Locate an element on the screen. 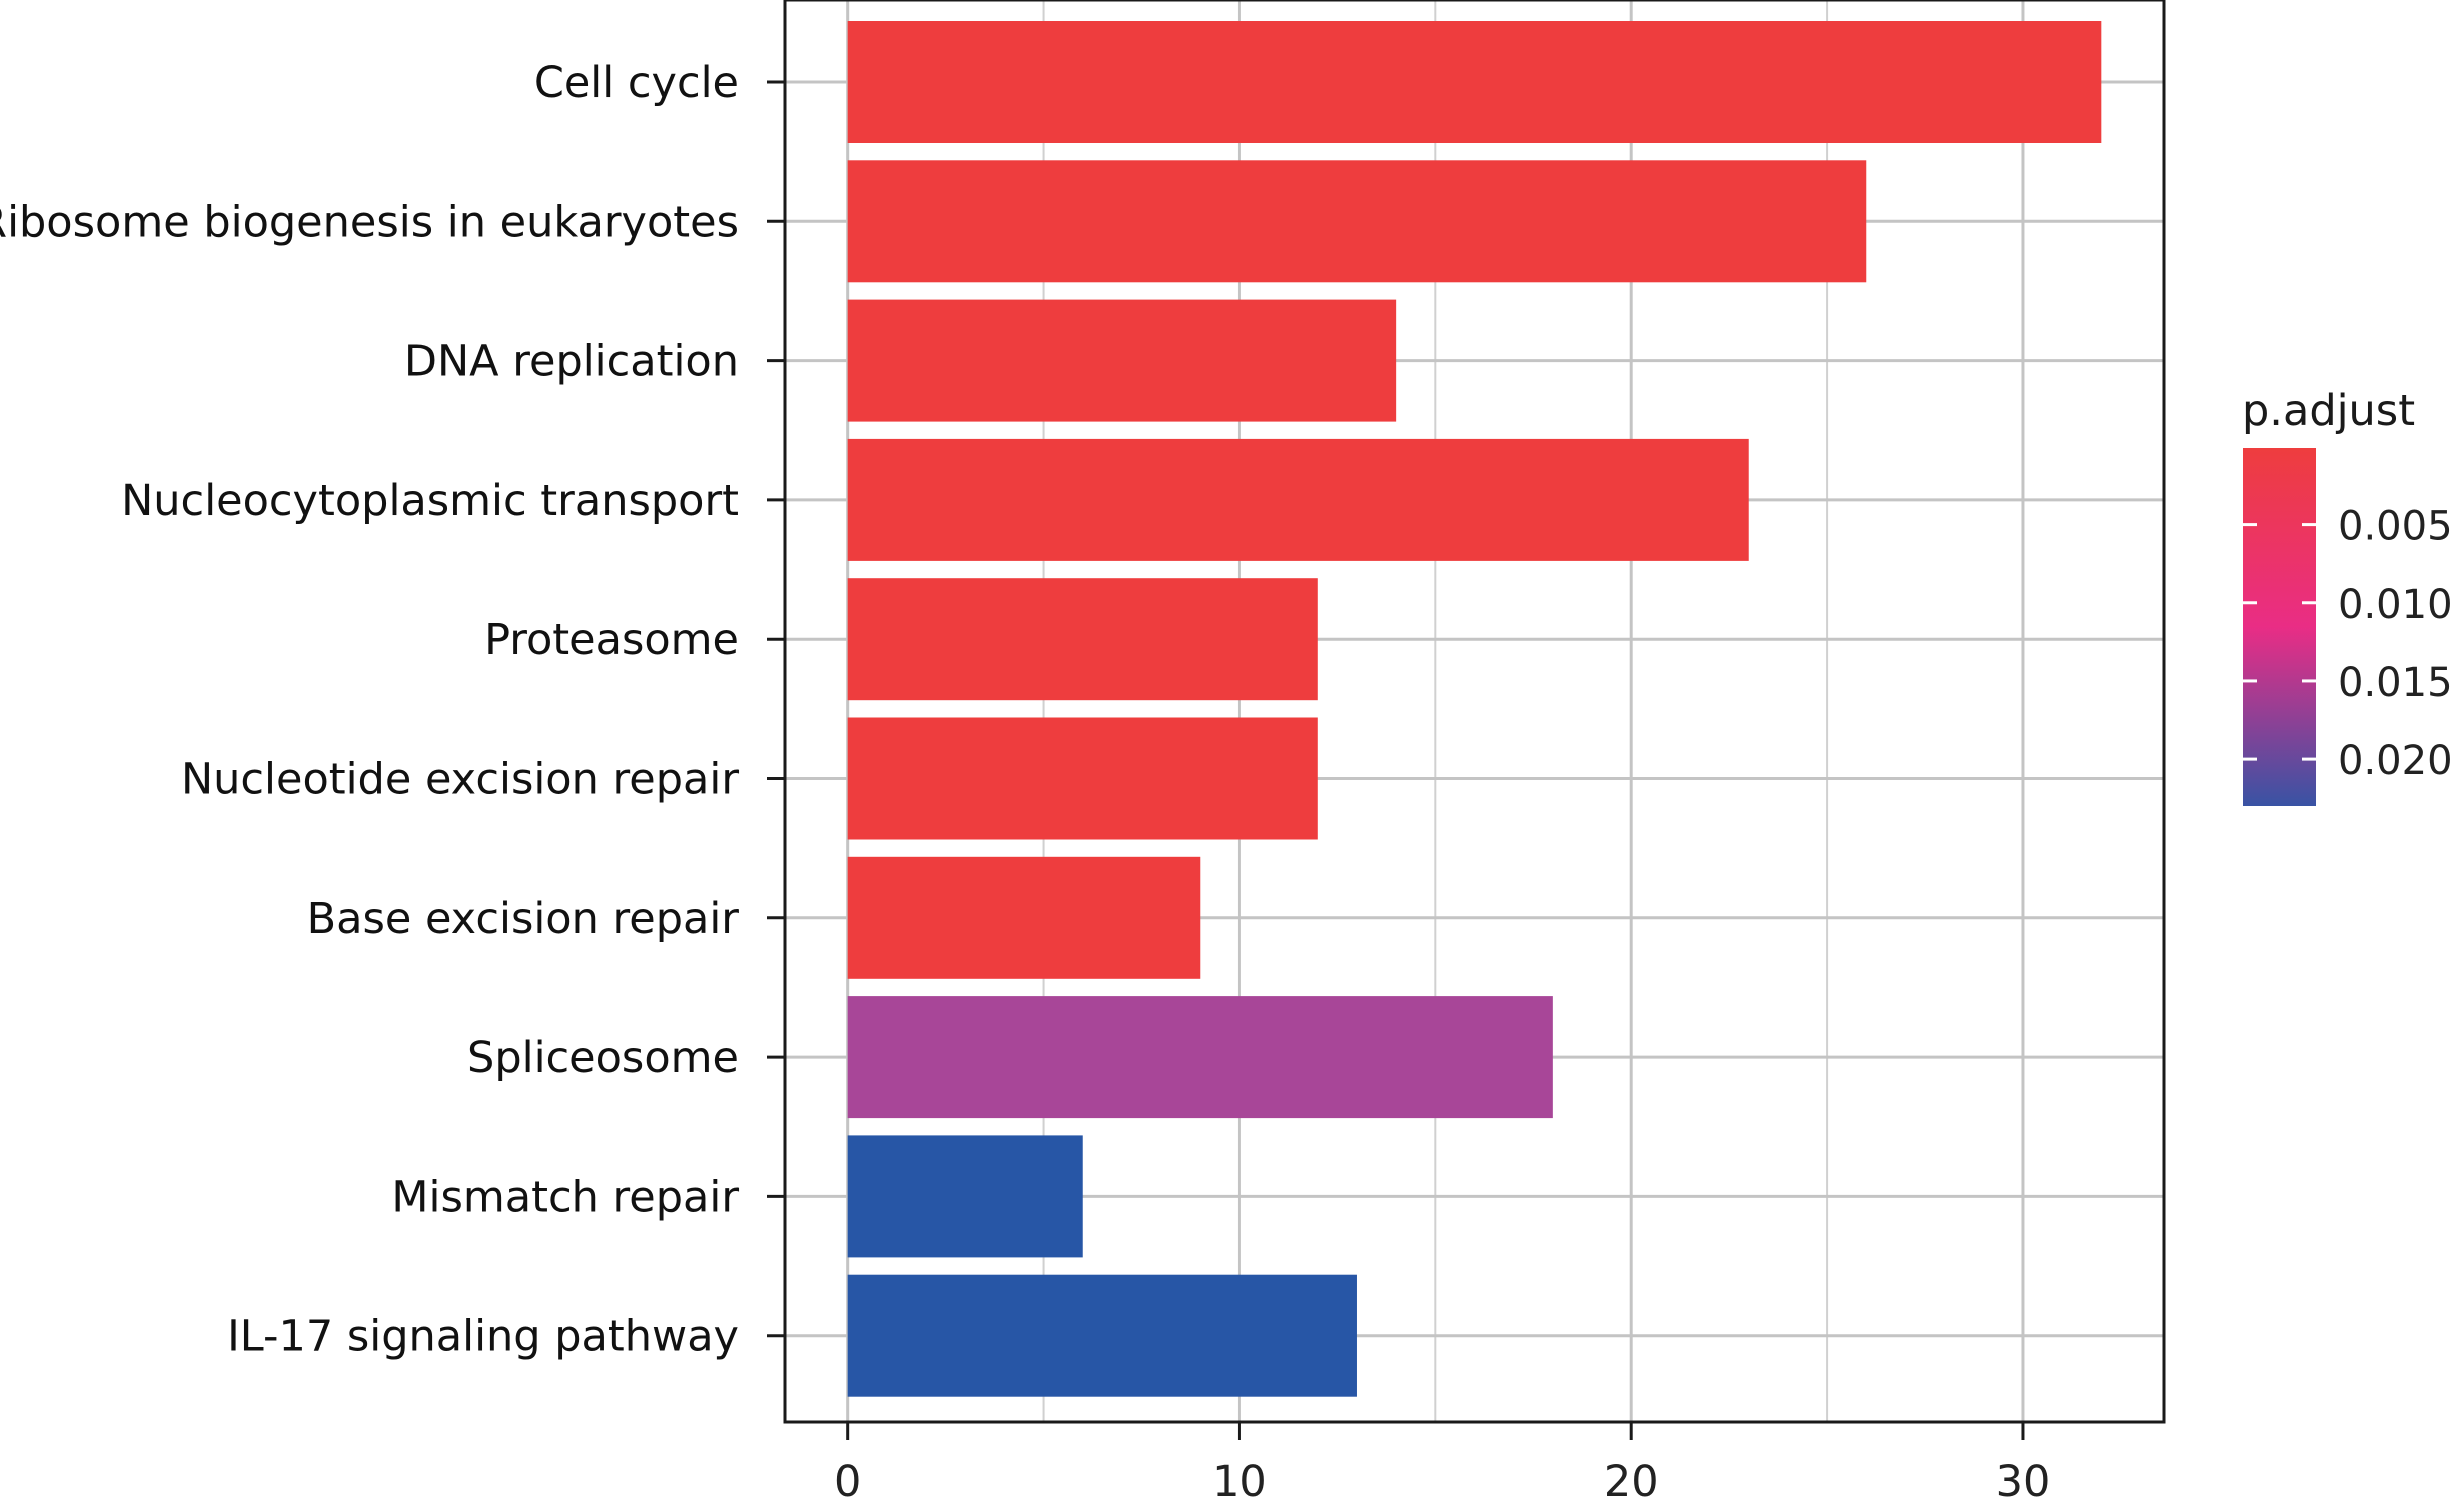 Image resolution: width=2455 pixels, height=1506 pixels. y-tick-label: Nucleotide excision repair is located at coordinates (460, 780).